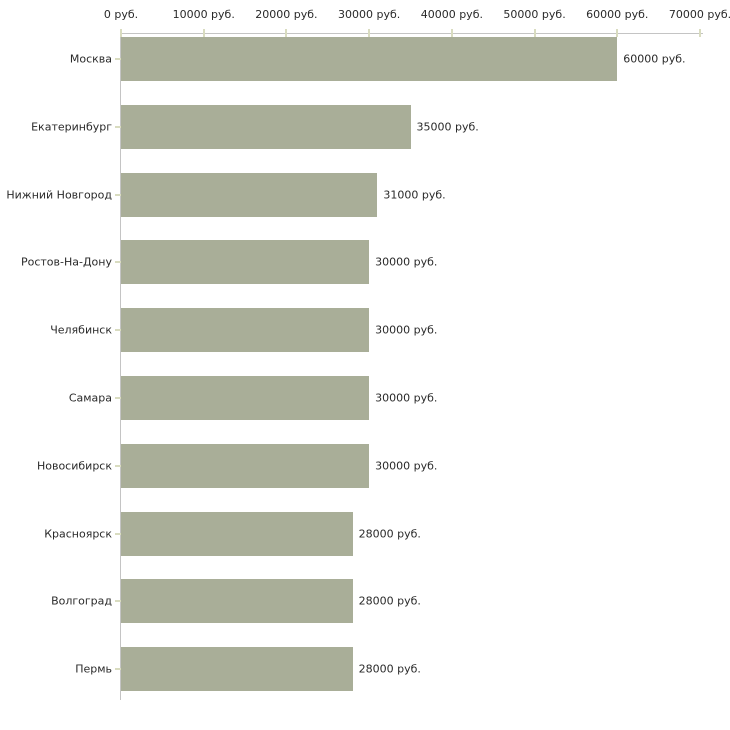 The width and height of the screenshot is (730, 730). Describe the element at coordinates (81, 601) in the screenshot. I see `category-label: Волгоград` at that location.